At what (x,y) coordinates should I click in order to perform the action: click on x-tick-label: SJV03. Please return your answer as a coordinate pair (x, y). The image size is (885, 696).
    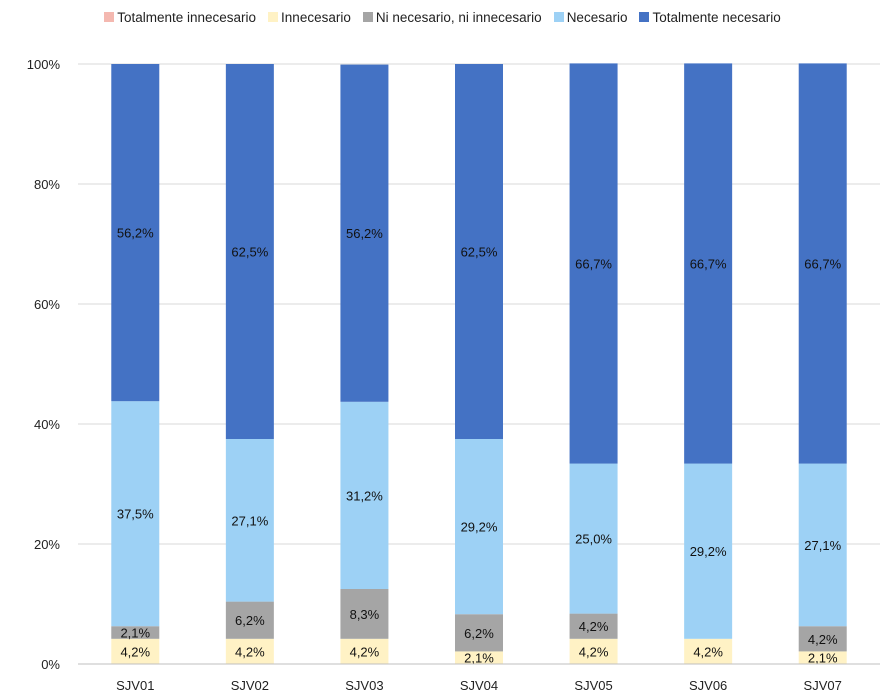
    Looking at the image, I should click on (364, 685).